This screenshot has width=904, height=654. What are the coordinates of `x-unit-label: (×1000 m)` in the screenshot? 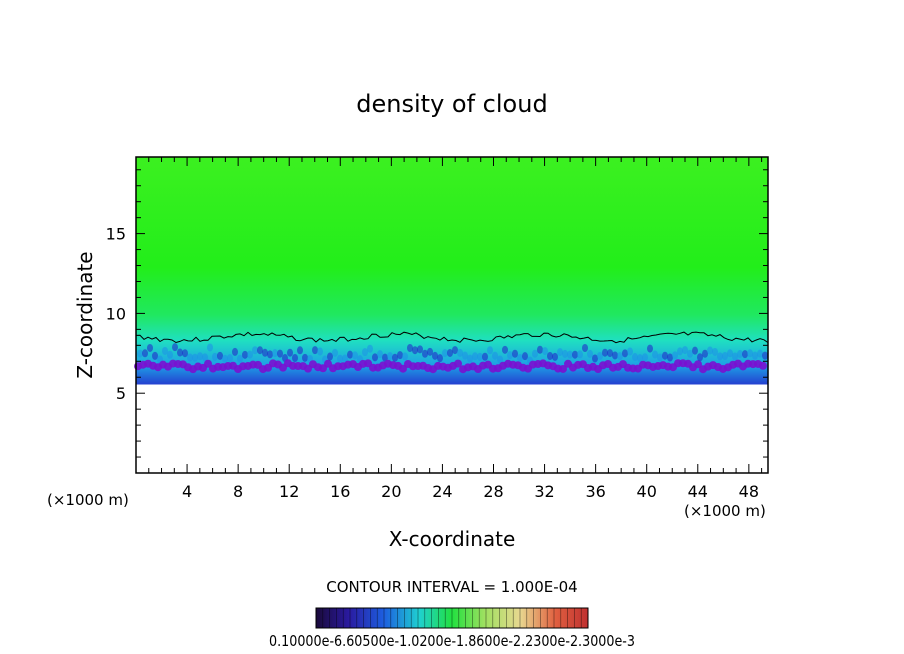 It's located at (725, 511).